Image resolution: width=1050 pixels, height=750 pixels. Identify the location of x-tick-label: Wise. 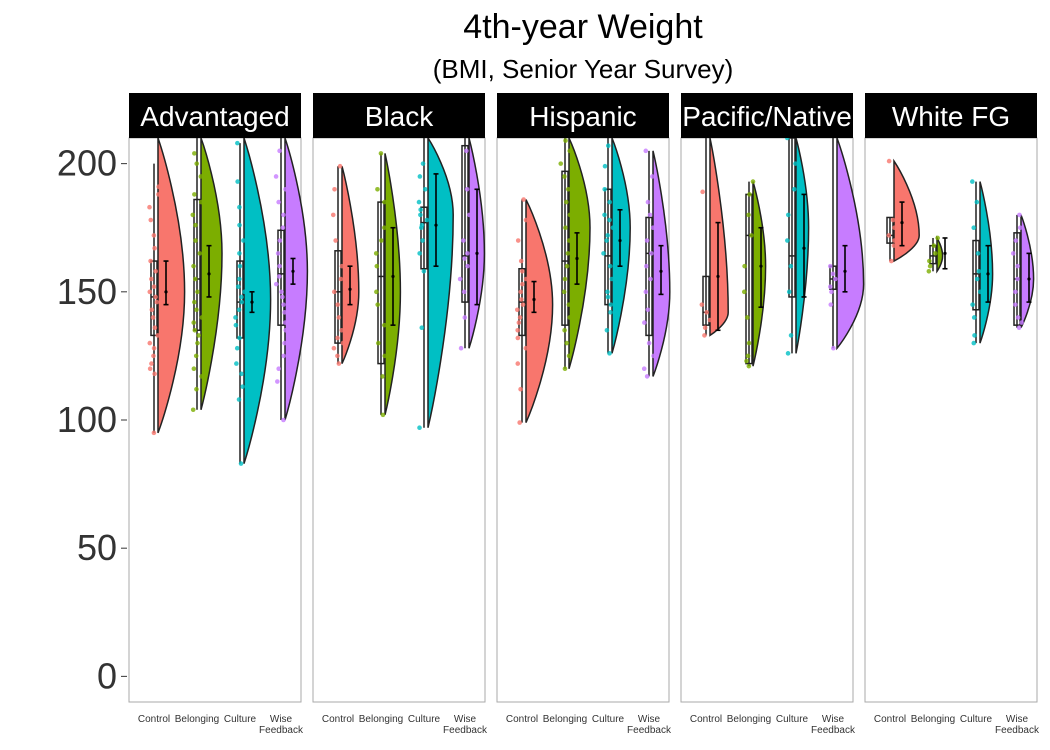
(1017, 719).